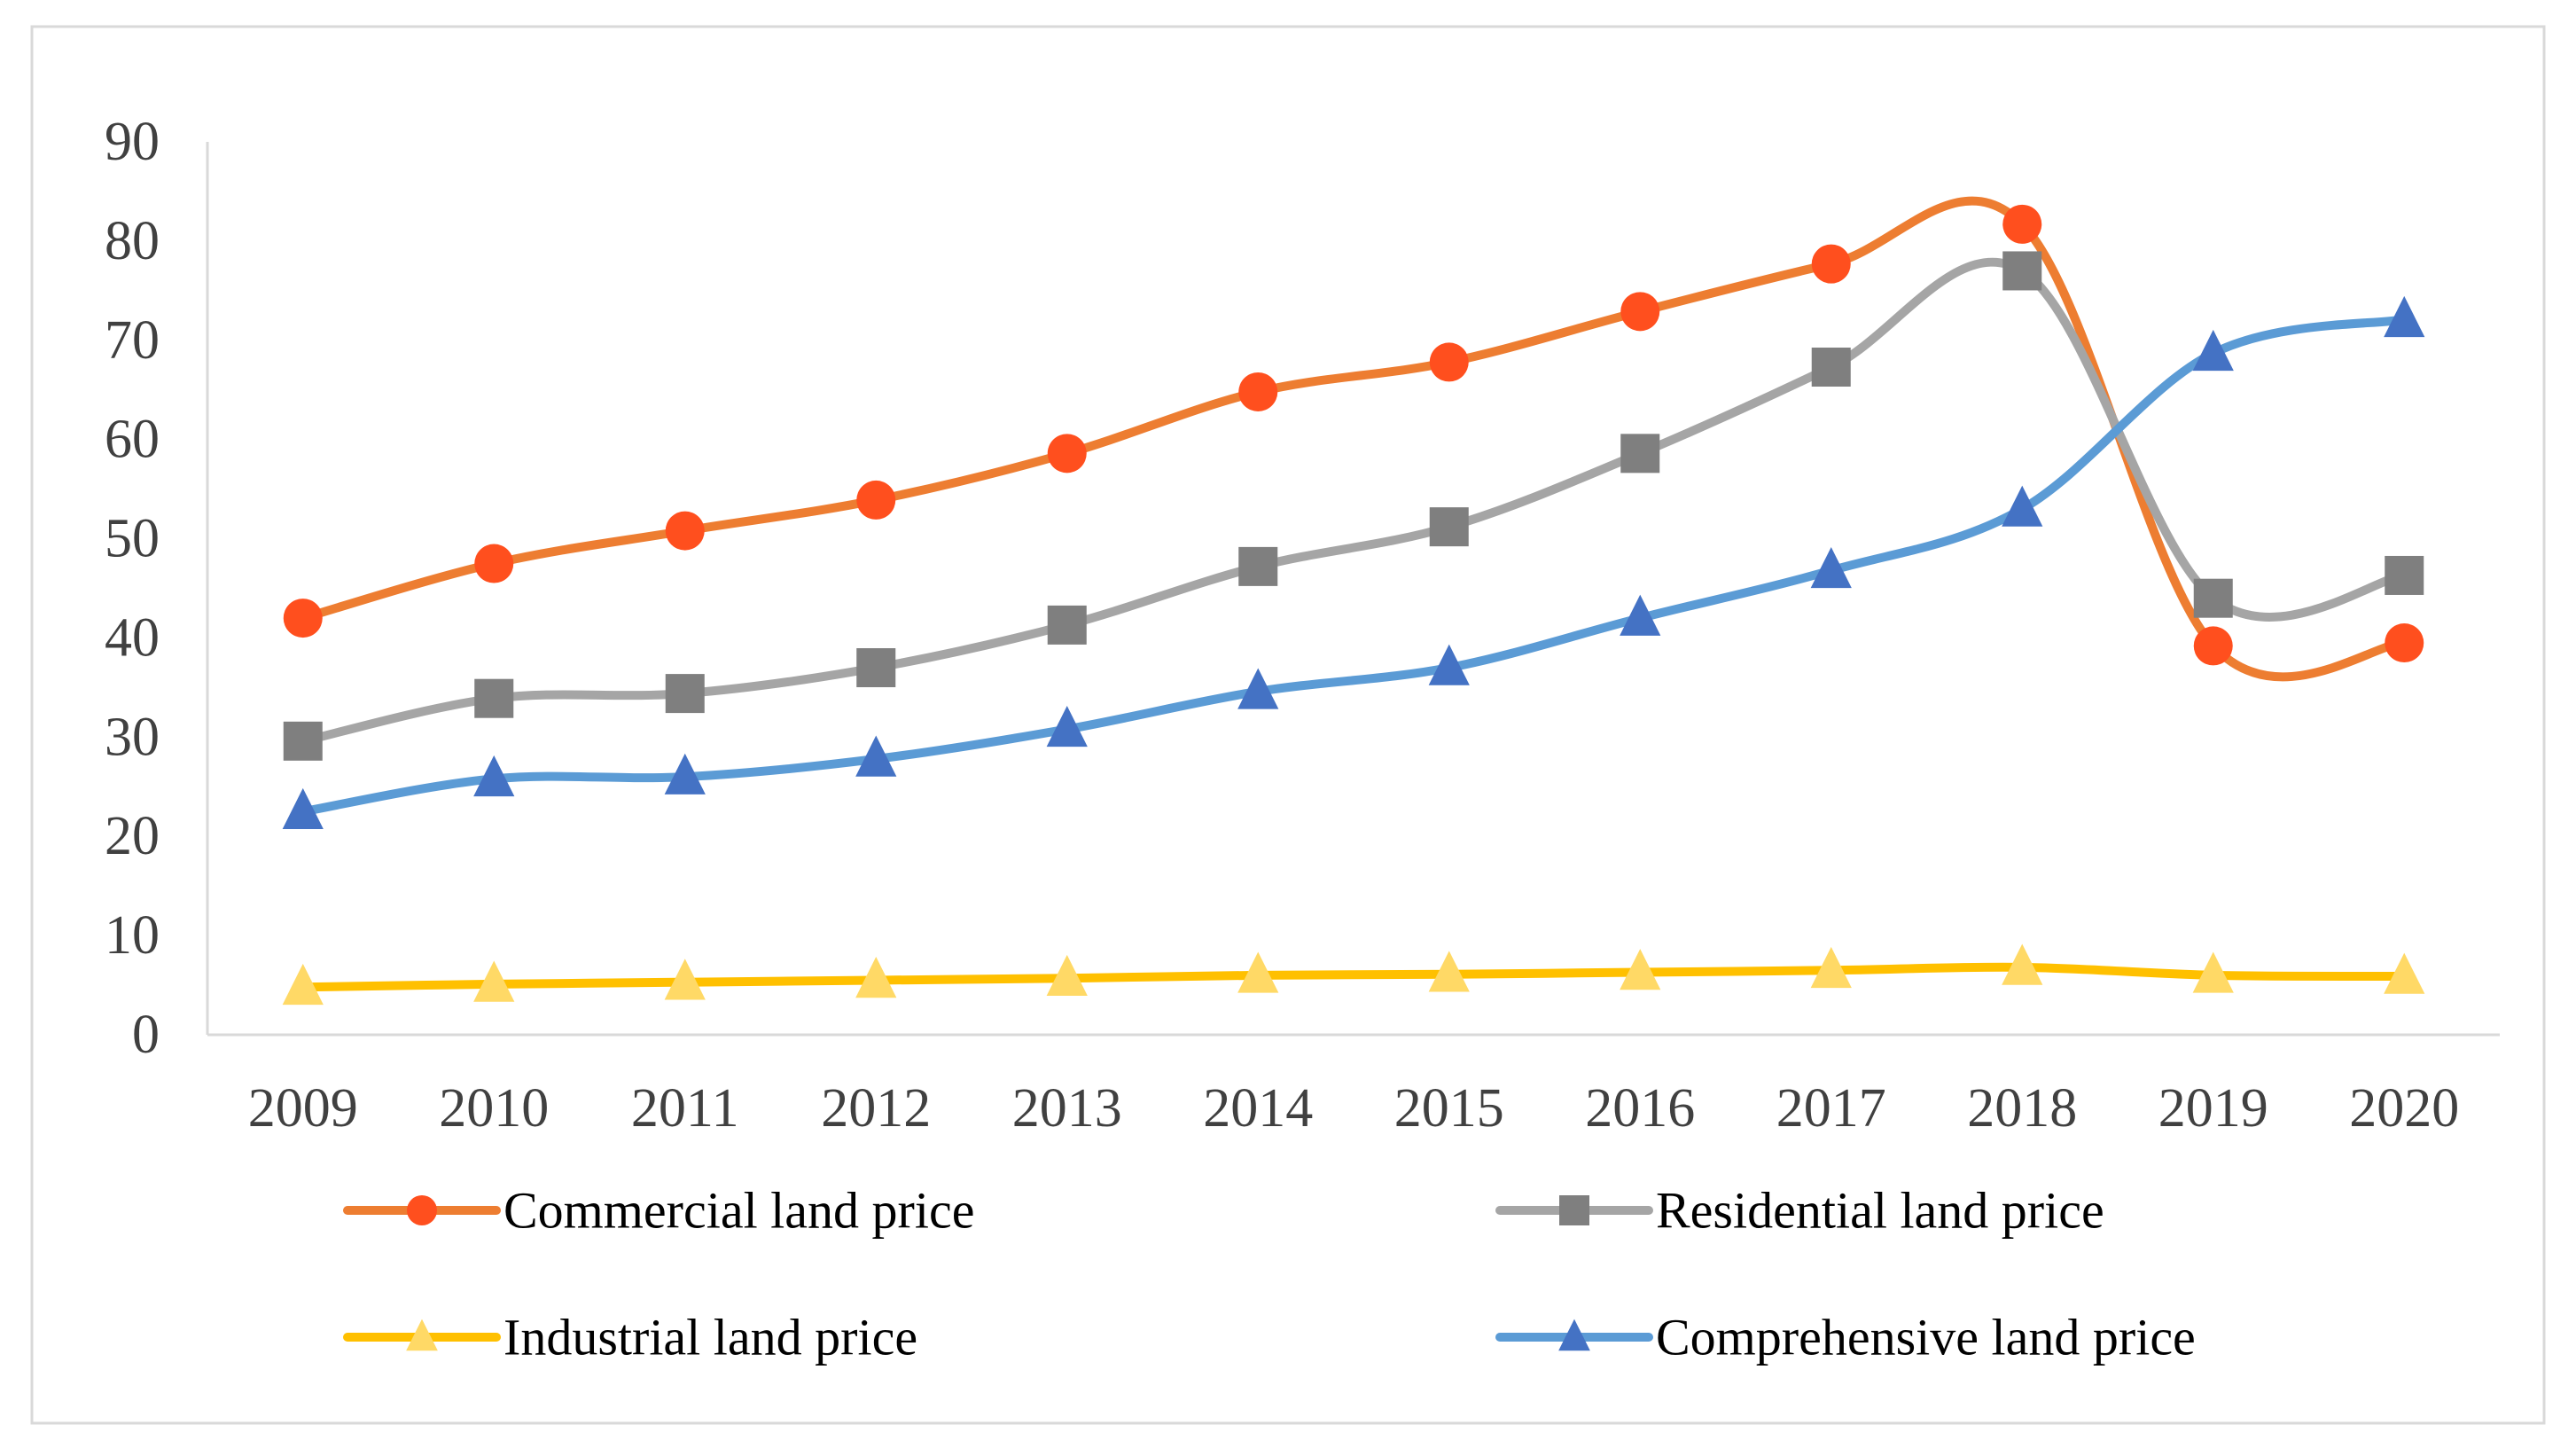 Image resolution: width=2576 pixels, height=1448 pixels. I want to click on y-axis: 0 10 20 30 40 50 60 70 80 90, so click(157, 588).